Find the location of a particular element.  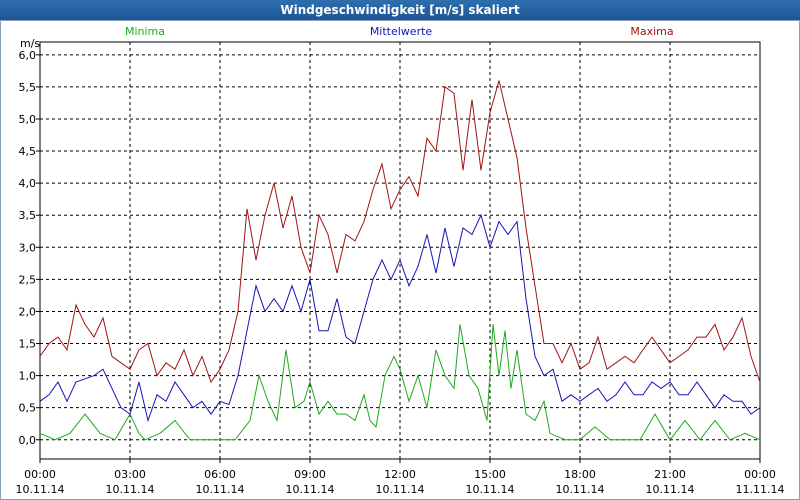

ytick-label: 1,5 is located at coordinates (28, 344).